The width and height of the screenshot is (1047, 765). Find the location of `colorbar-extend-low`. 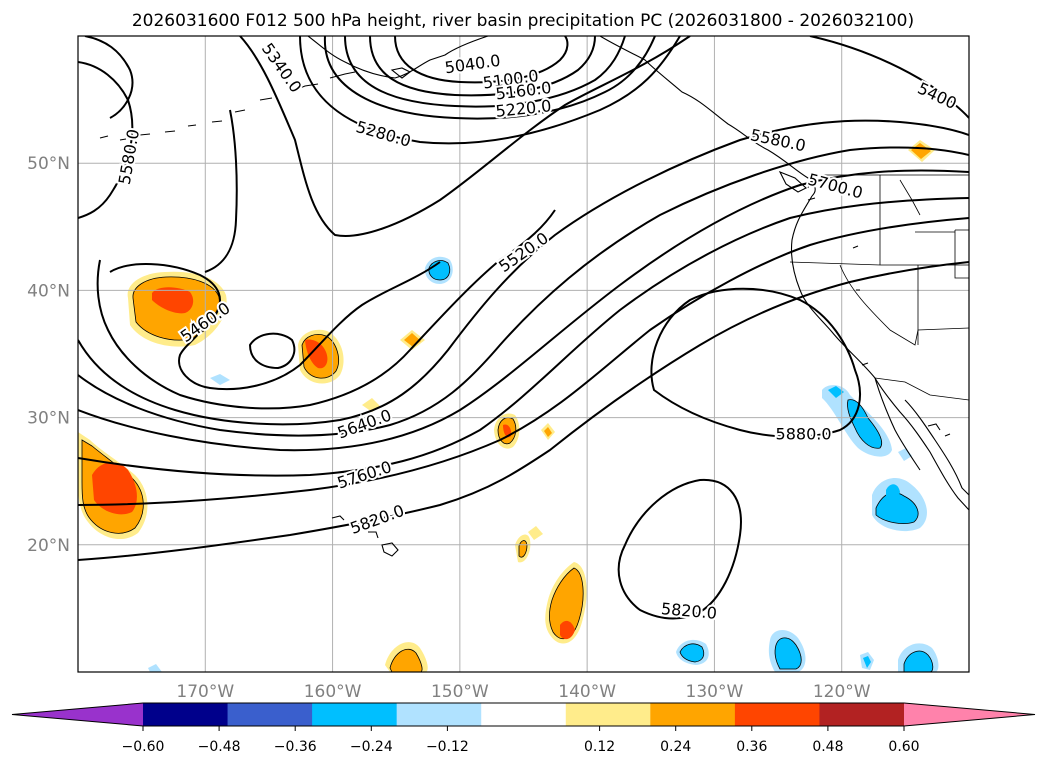

colorbar-extend-low is located at coordinates (77, 714).